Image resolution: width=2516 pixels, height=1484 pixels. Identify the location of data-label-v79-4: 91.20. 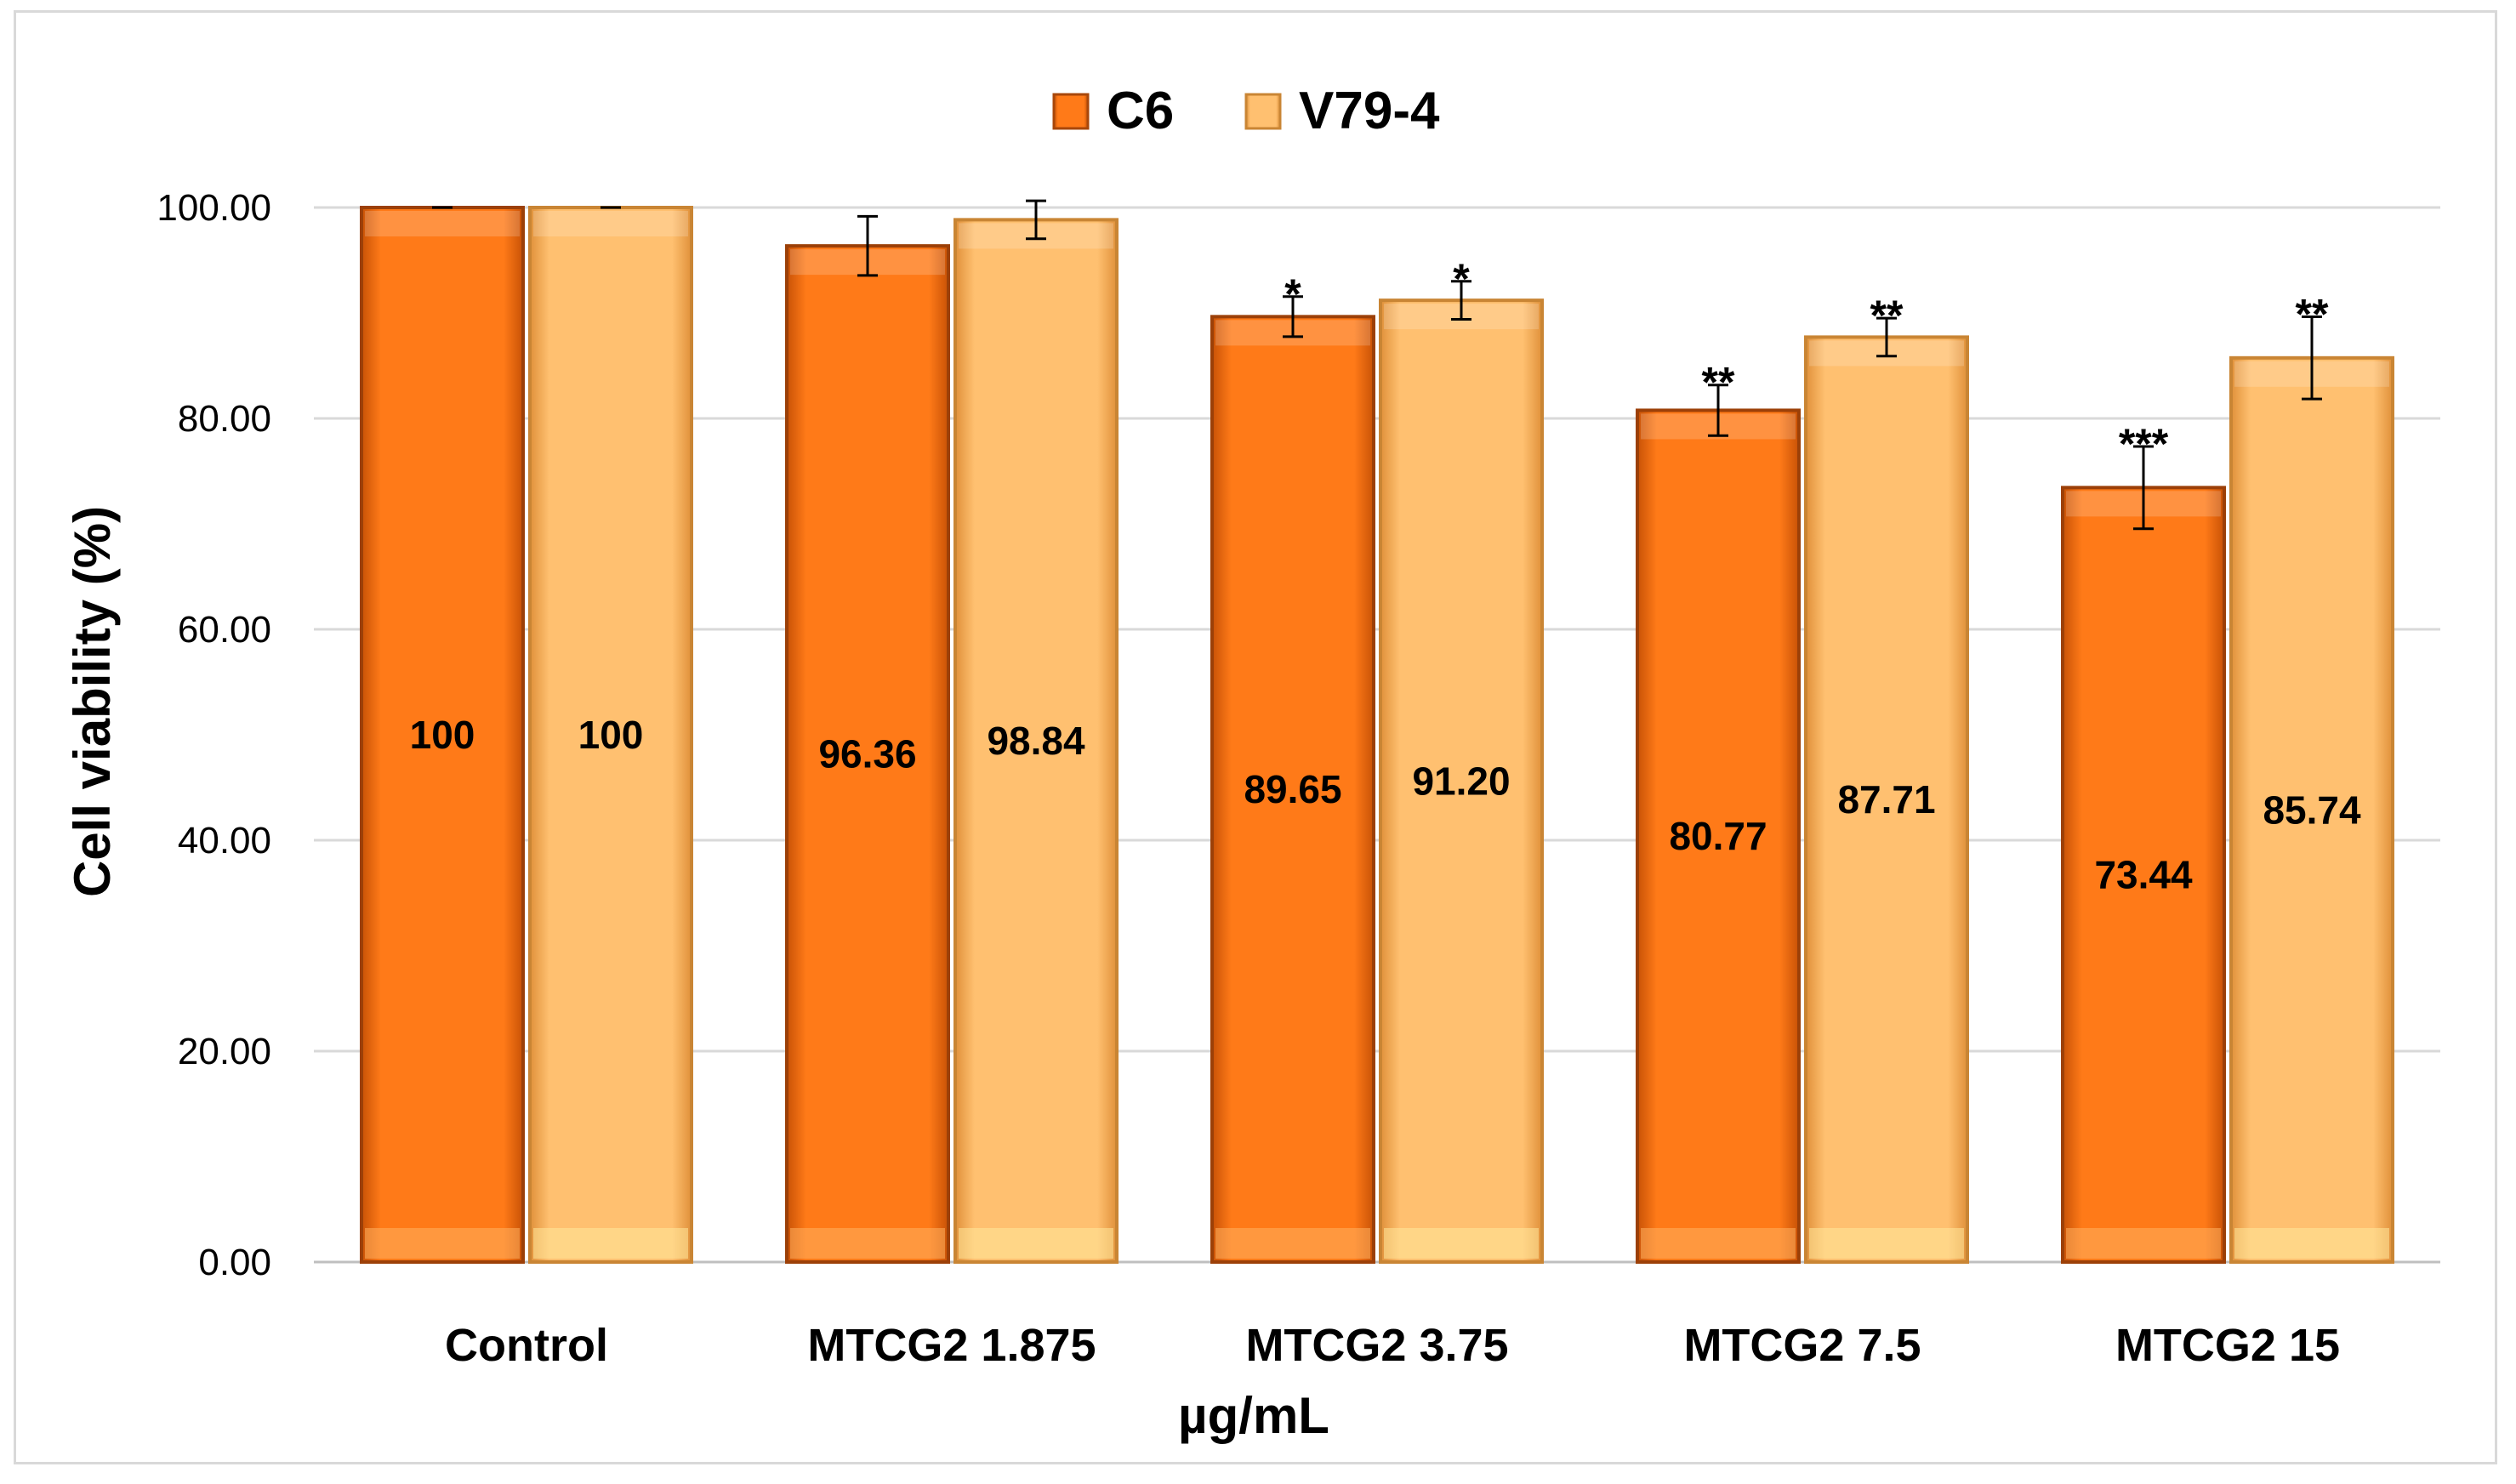
(1461, 782).